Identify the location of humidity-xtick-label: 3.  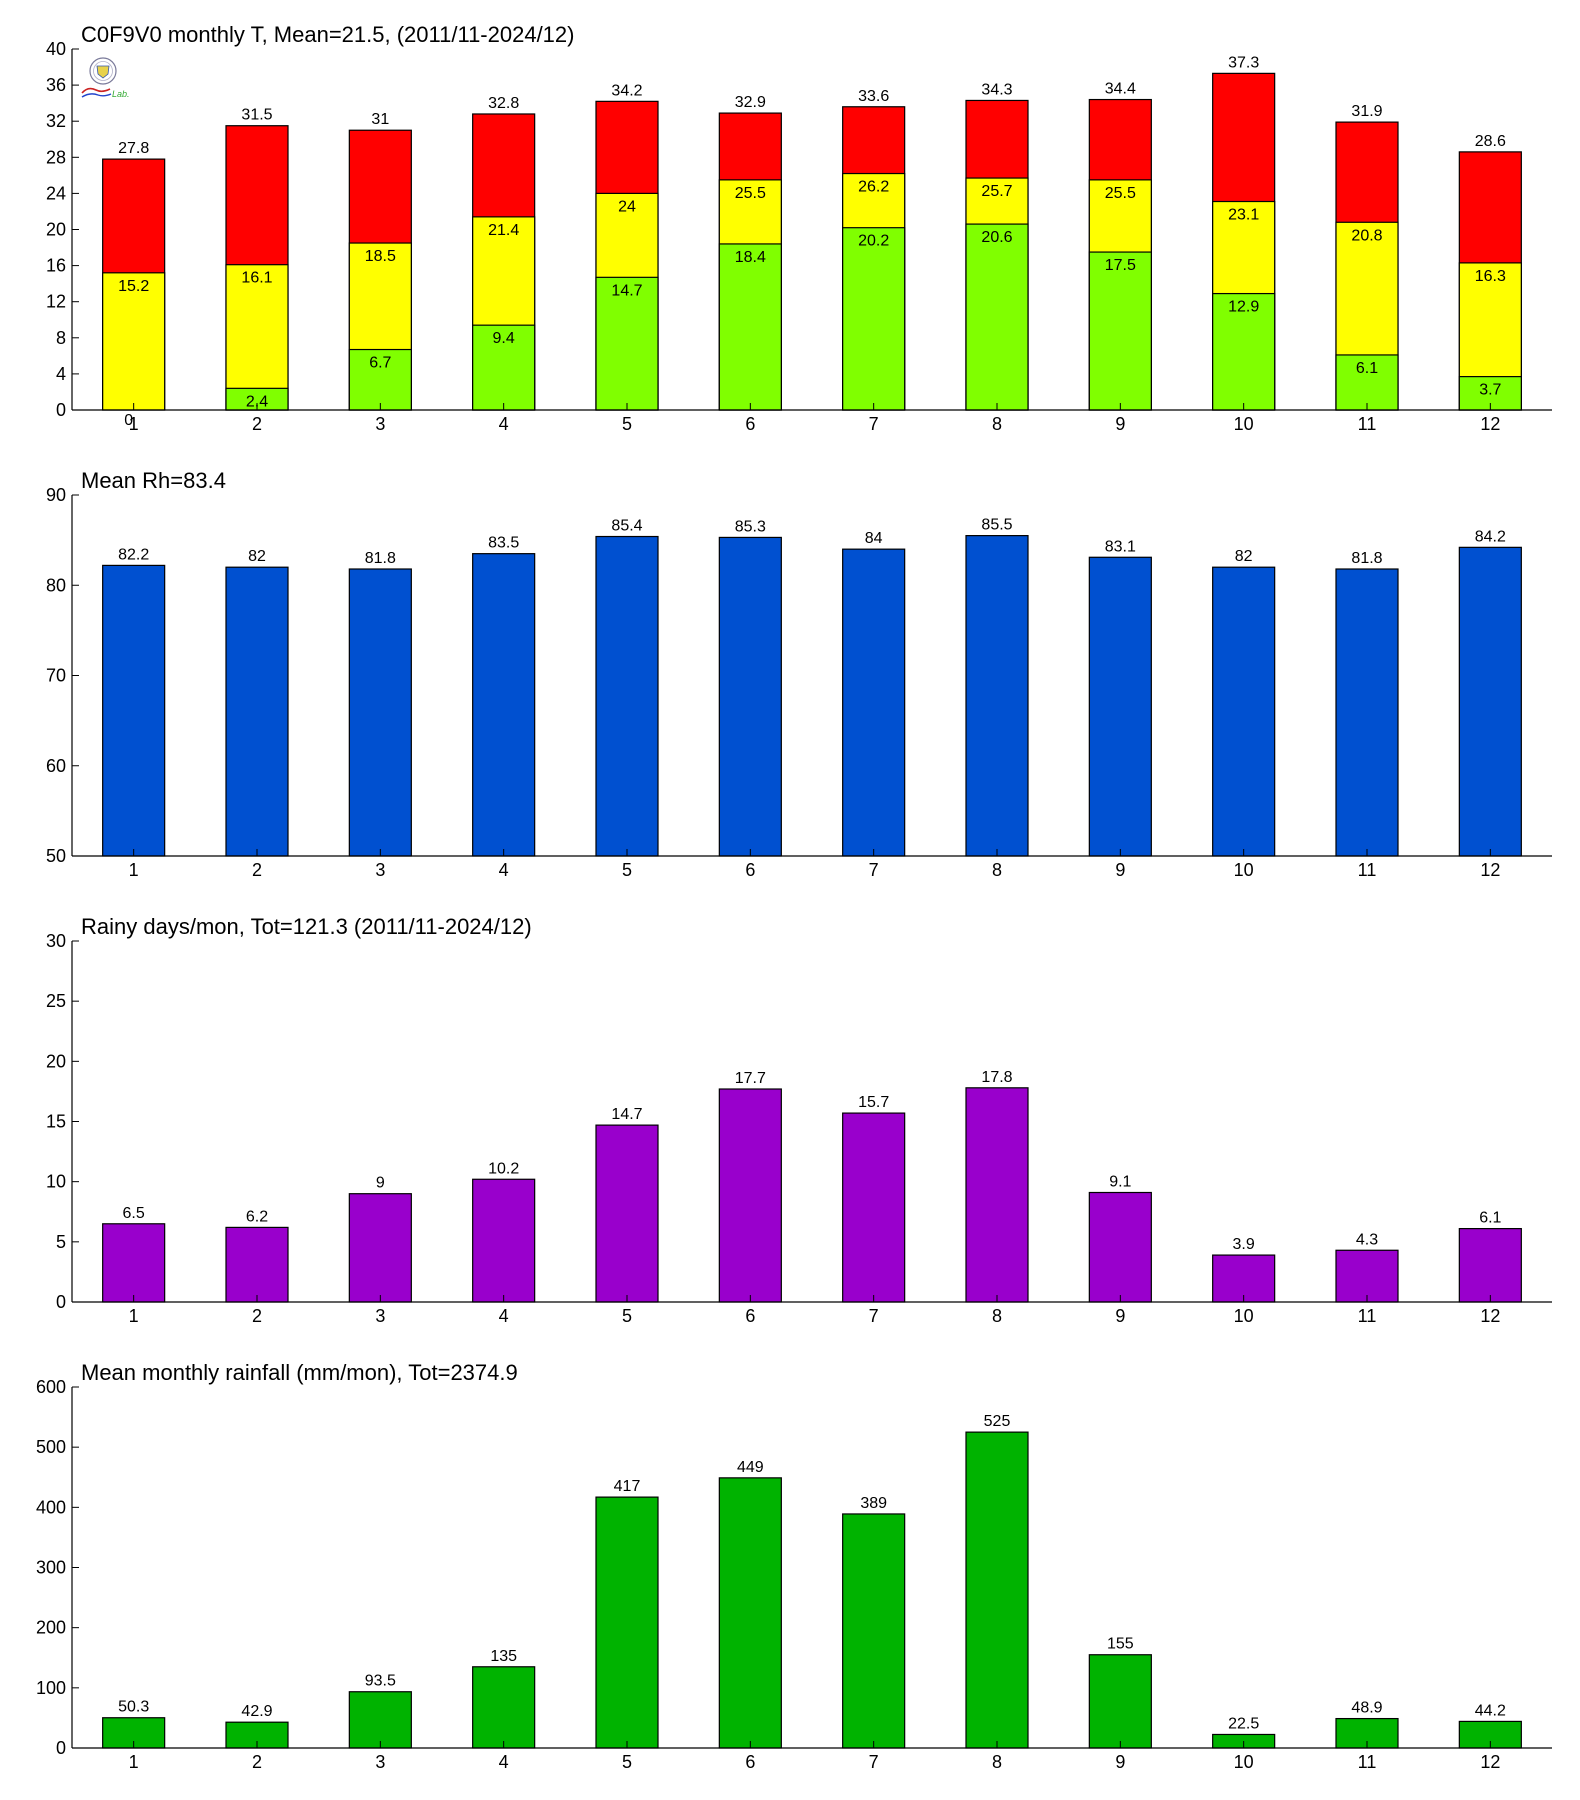
(380, 870).